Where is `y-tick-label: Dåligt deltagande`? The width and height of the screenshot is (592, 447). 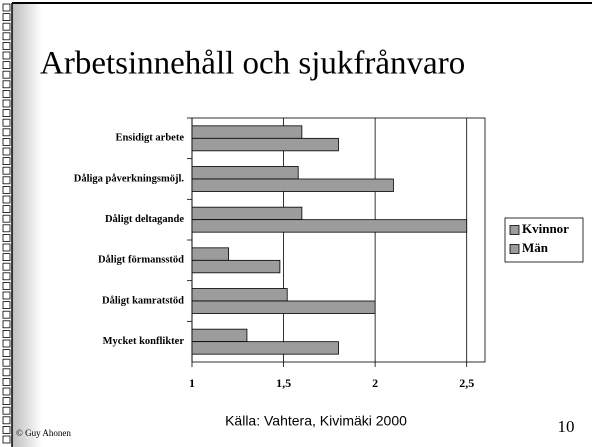
y-tick-label: Dåligt deltagande is located at coordinates (144, 219).